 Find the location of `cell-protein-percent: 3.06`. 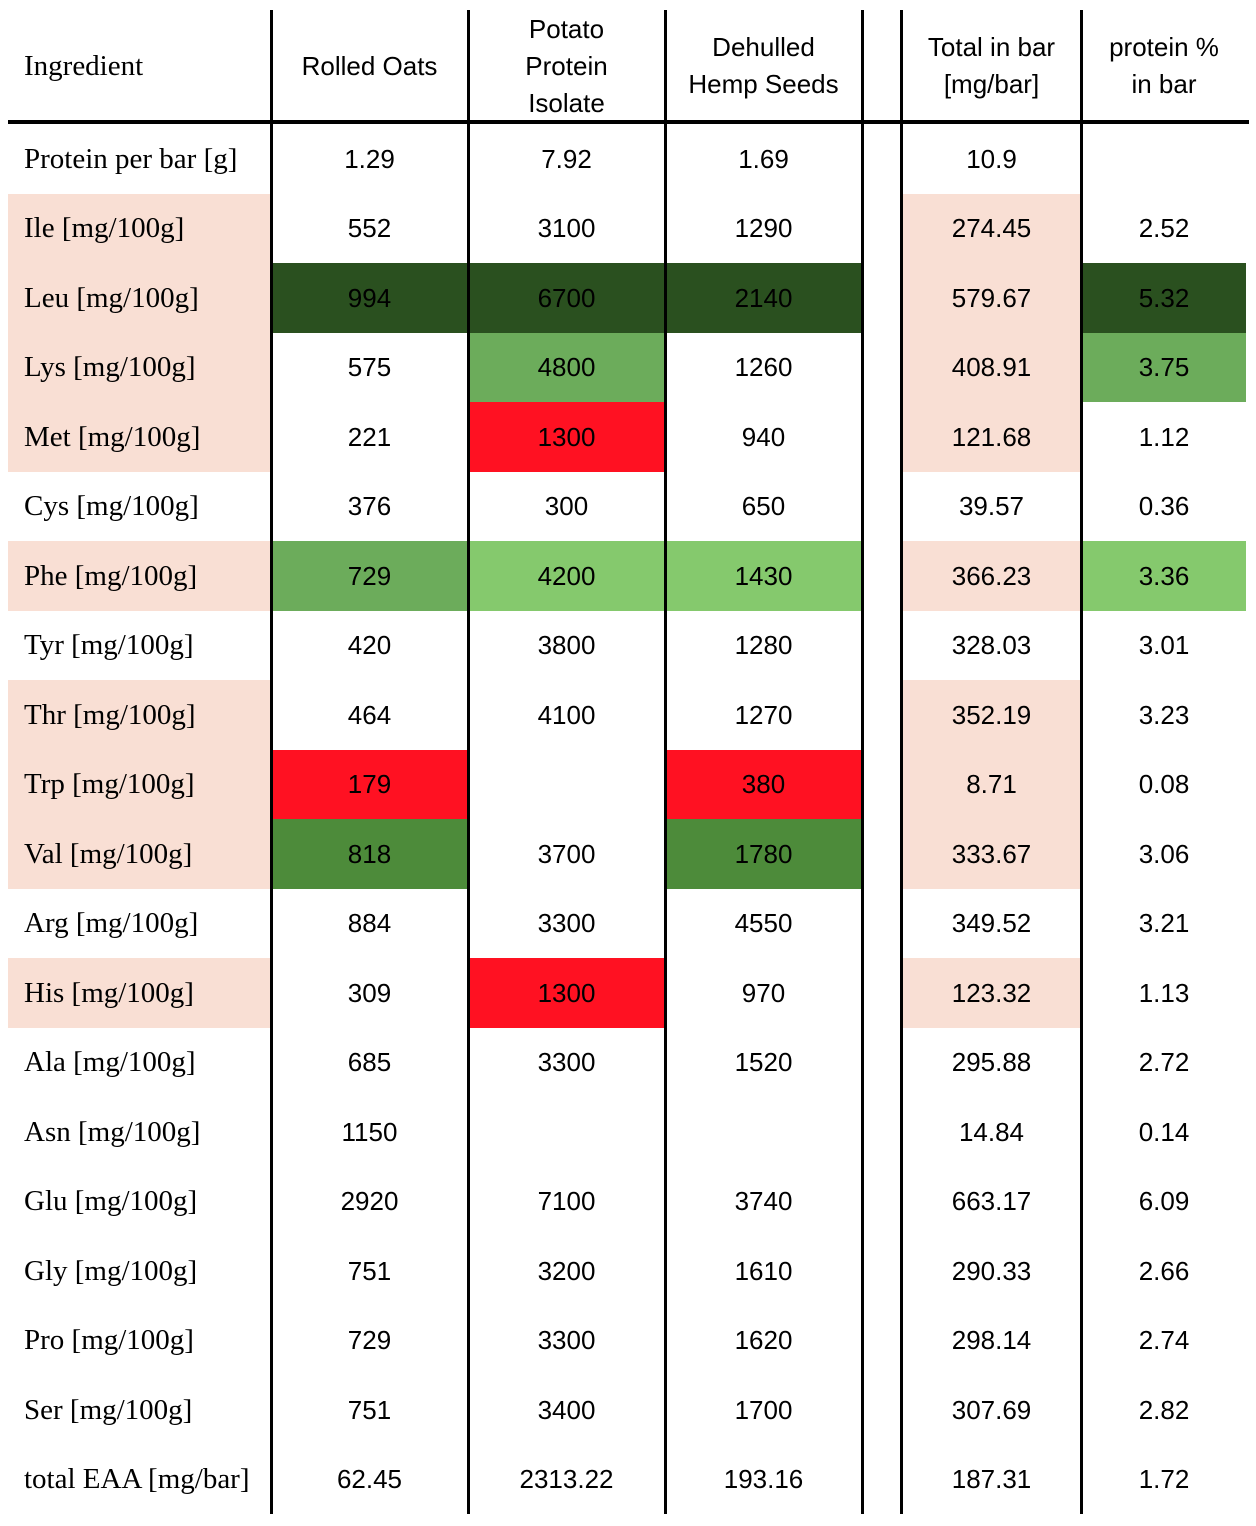

cell-protein-percent: 3.06 is located at coordinates (1164, 853).